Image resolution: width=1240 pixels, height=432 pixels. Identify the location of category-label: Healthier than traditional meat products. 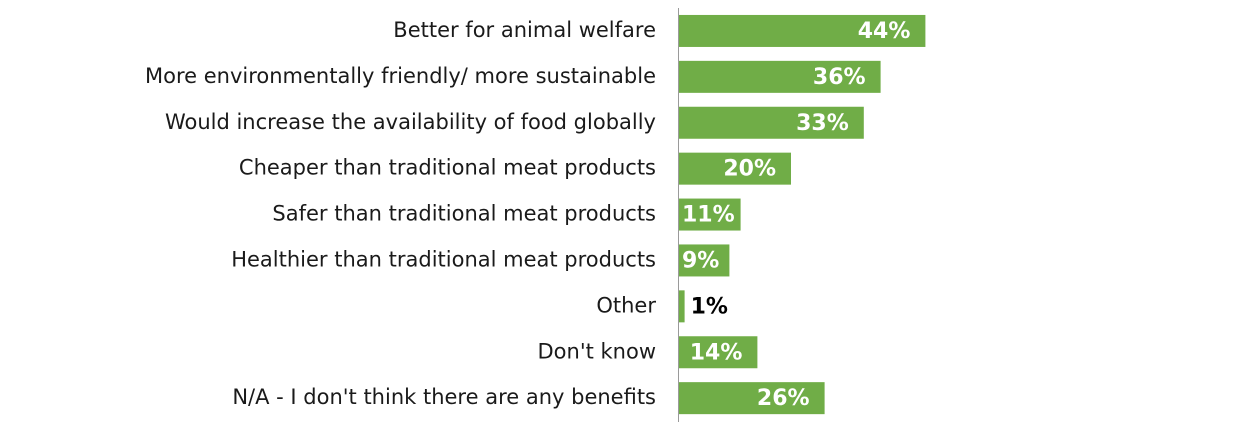
(443, 259).